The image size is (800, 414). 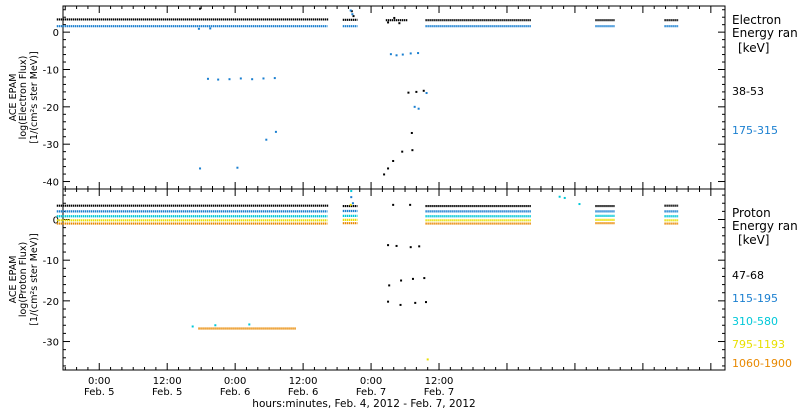 I want to click on proton-ylabel-line: ACE EPAM, so click(x=13, y=280).